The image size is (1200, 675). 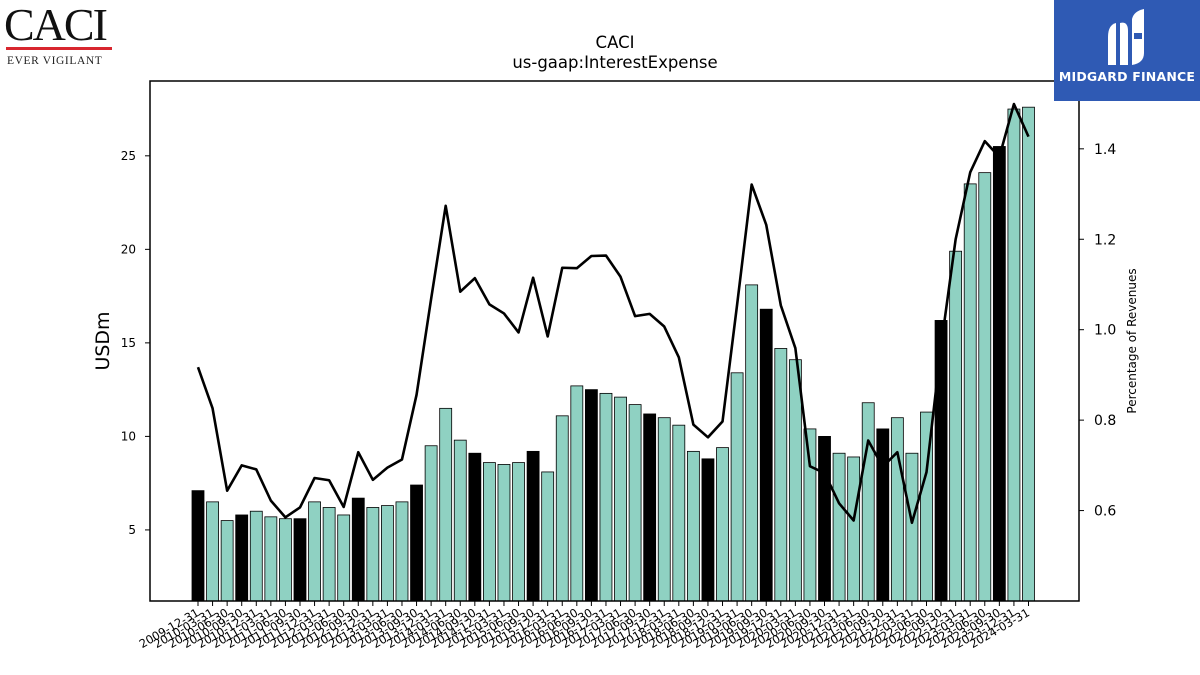 I want to click on midgard-logo-text: MIDGARD FINANCE, so click(x=1127, y=76).